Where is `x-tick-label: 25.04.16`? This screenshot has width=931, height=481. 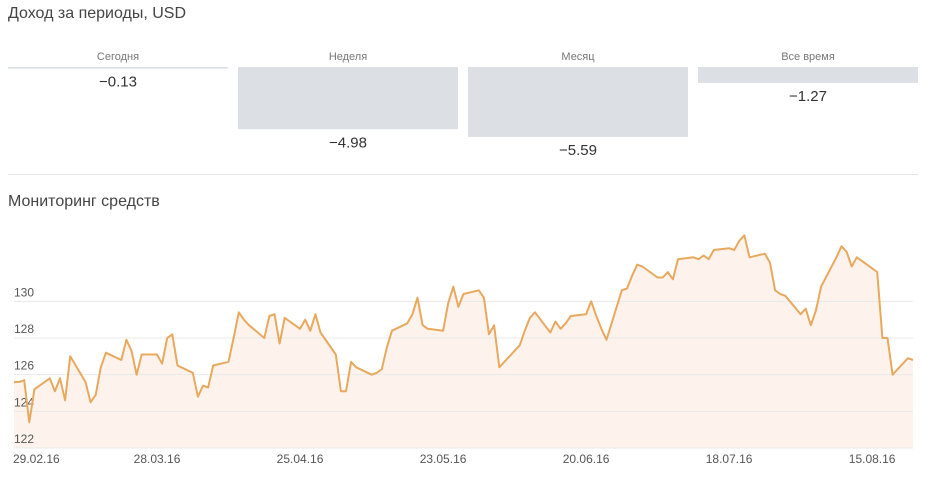 x-tick-label: 25.04.16 is located at coordinates (300, 459).